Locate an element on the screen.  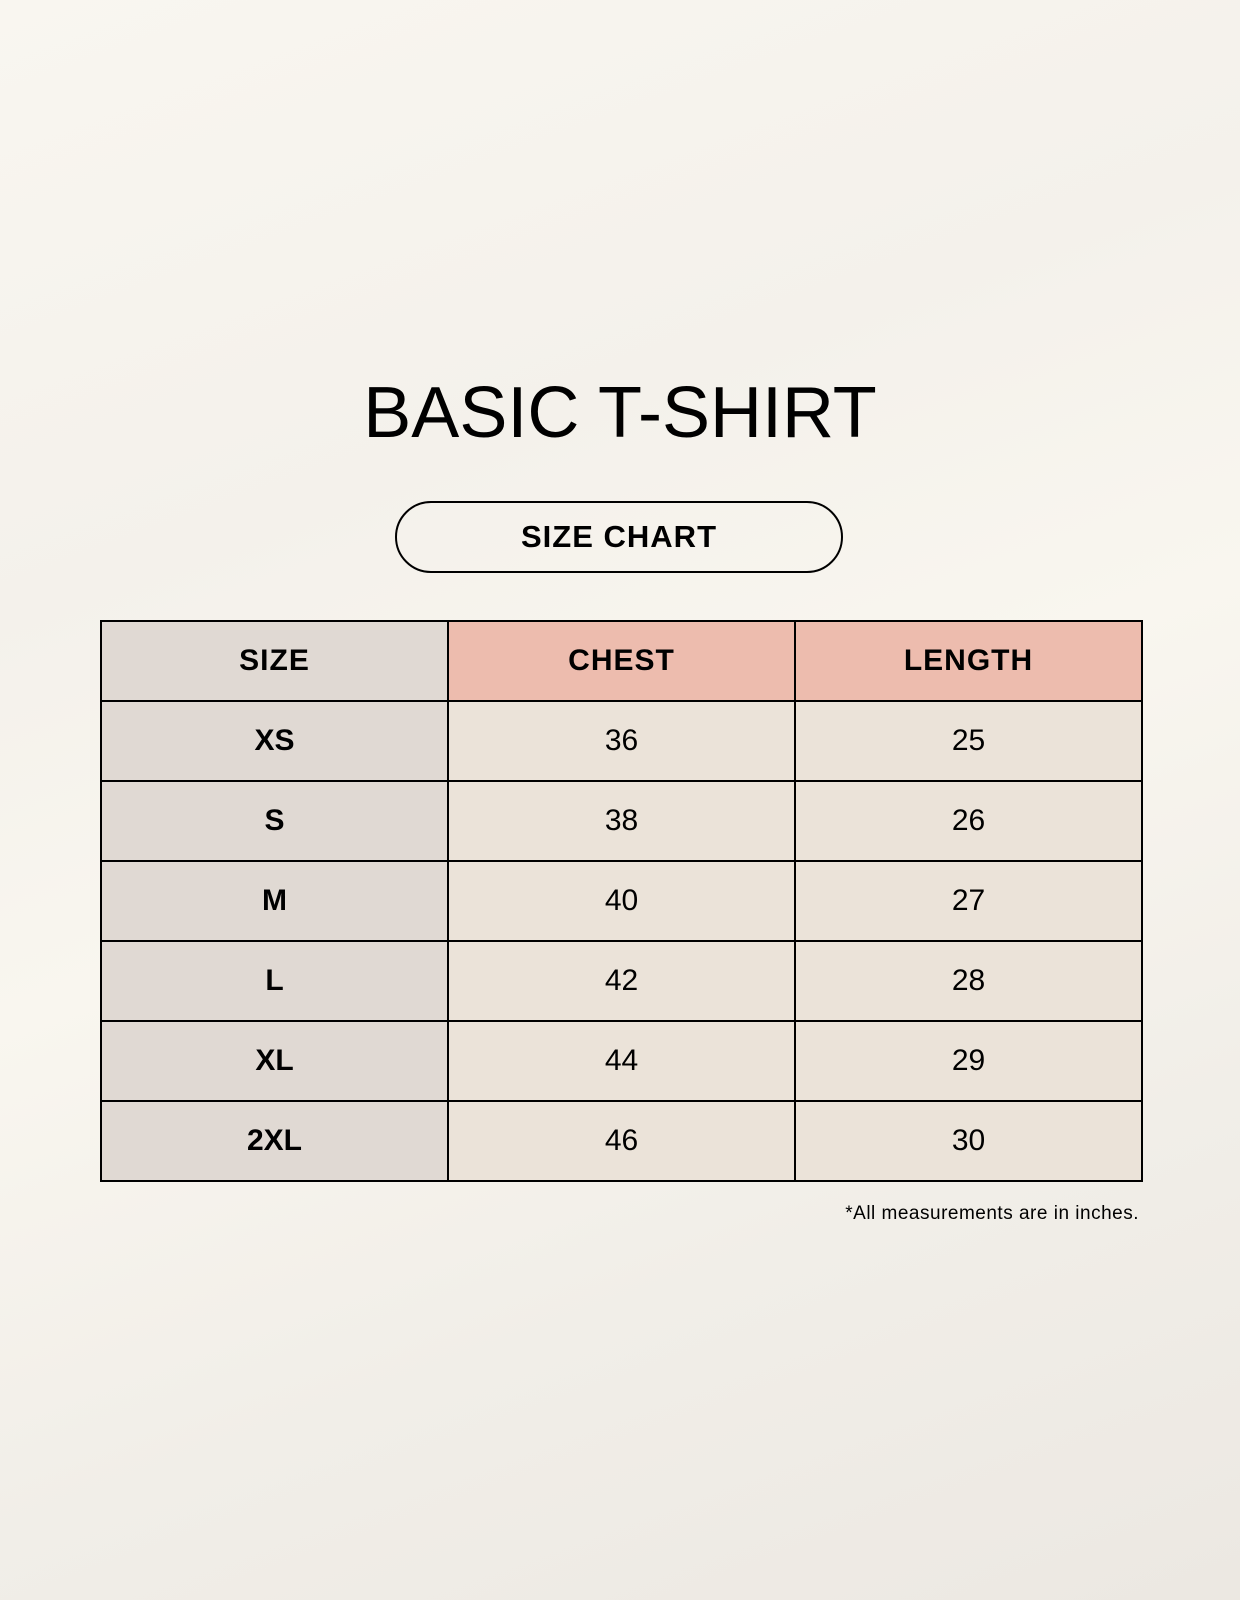
chest-cell: 46 is located at coordinates (621, 1141).